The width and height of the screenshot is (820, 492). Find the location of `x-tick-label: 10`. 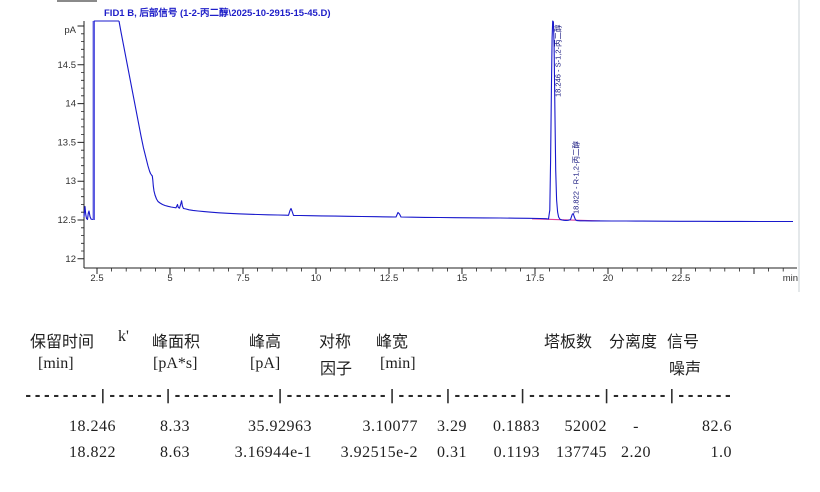

x-tick-label: 10 is located at coordinates (316, 278).